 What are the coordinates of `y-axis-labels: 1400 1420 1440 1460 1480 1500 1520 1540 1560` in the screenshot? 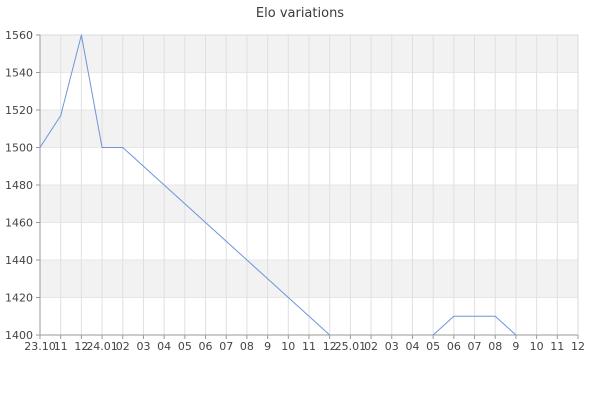 It's located at (19, 185).